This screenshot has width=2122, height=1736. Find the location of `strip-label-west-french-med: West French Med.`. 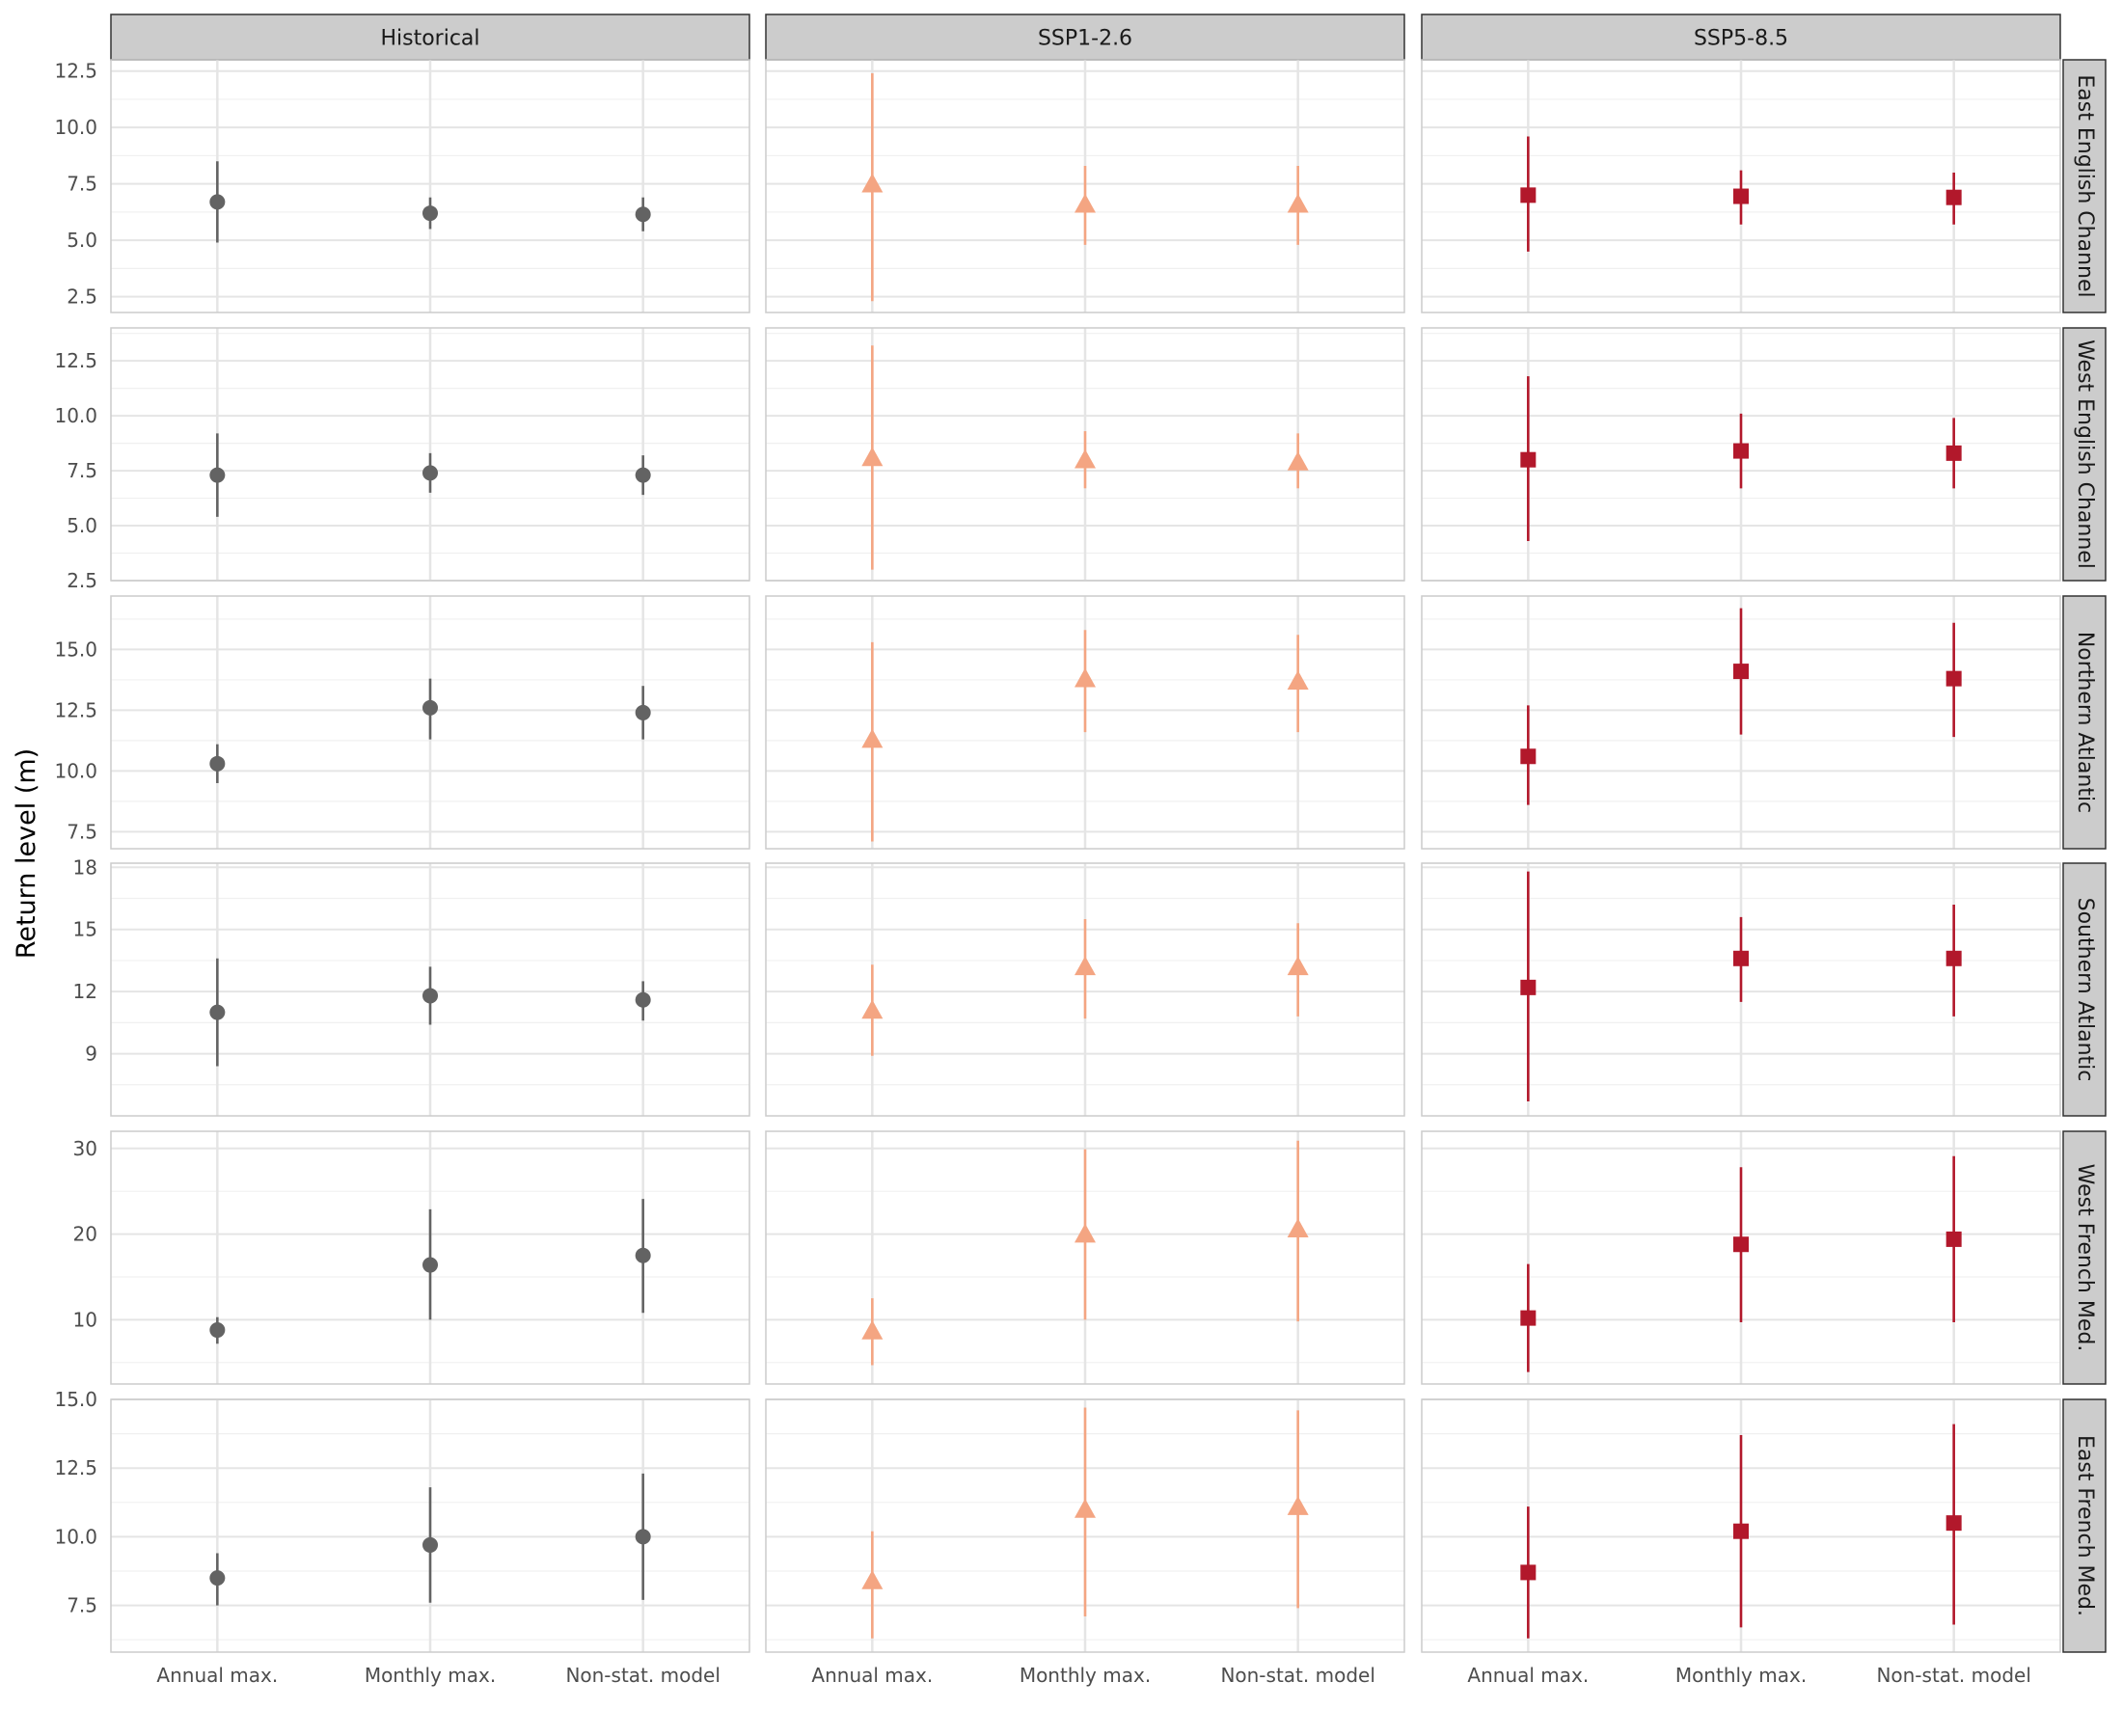

strip-label-west-french-med: West French Med. is located at coordinates (2085, 1258).